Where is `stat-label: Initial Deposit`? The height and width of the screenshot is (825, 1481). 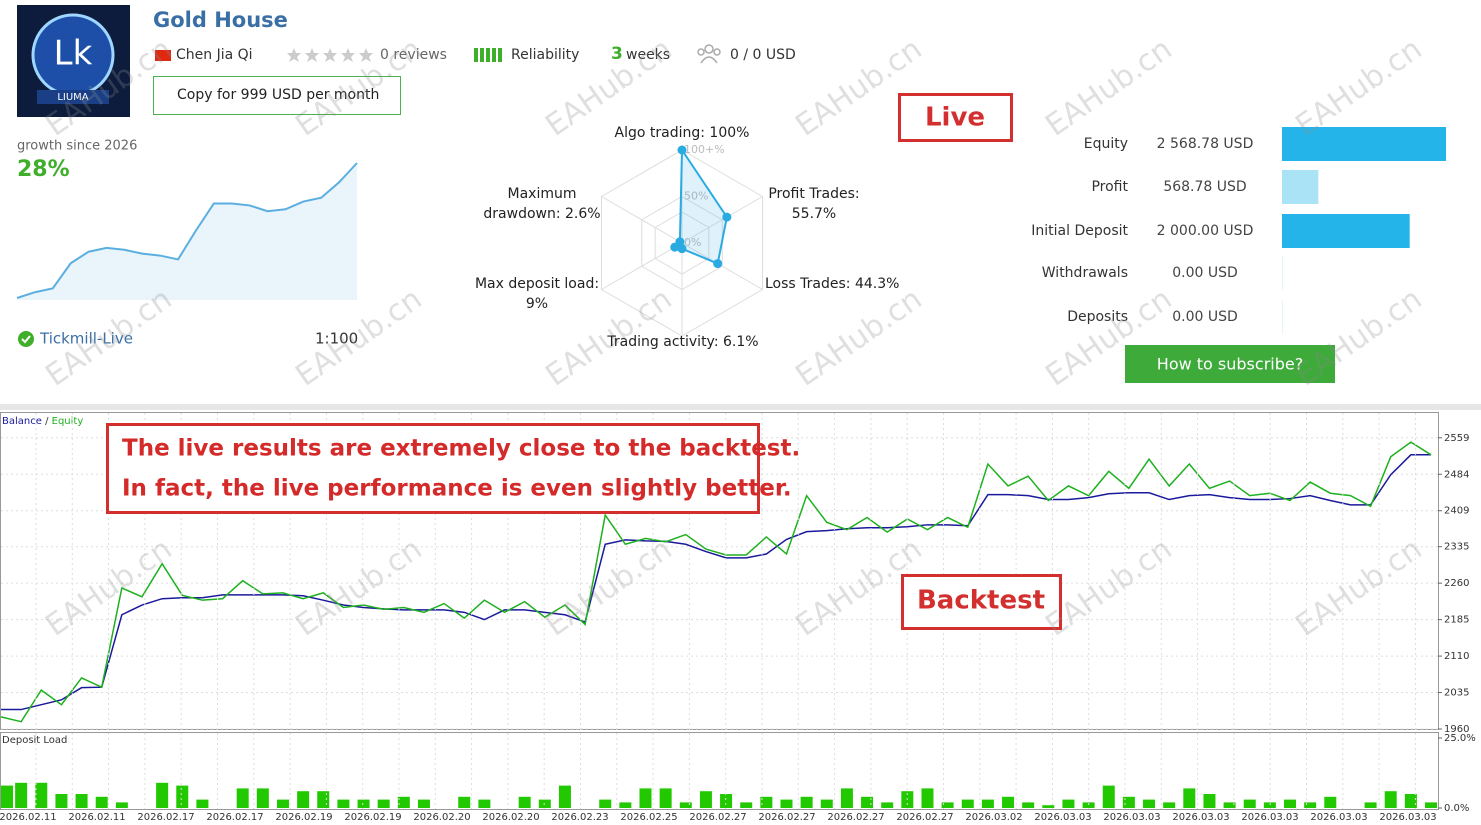 stat-label: Initial Deposit is located at coordinates (1079, 231).